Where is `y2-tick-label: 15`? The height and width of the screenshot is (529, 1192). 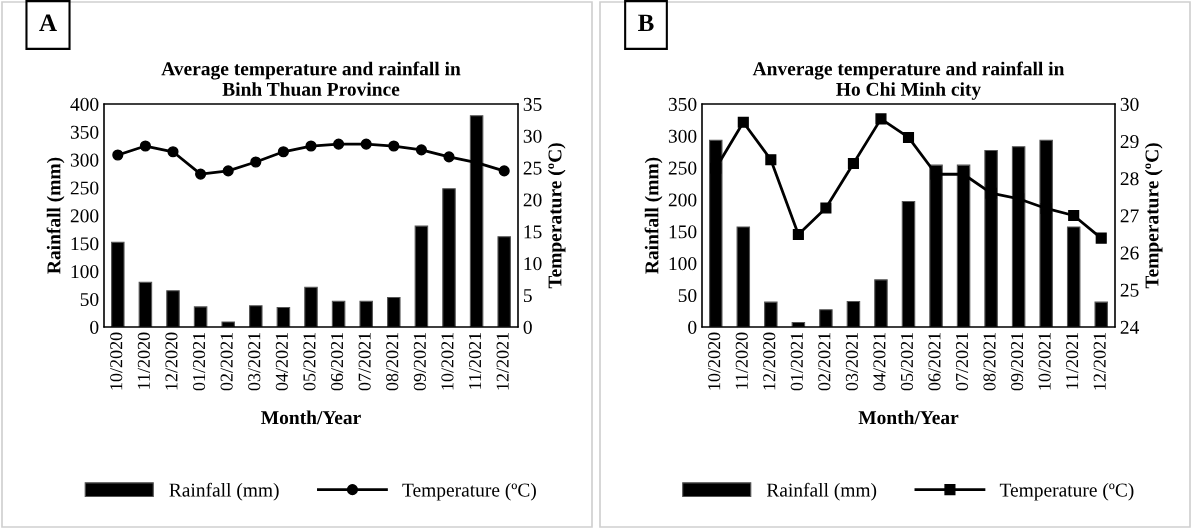
y2-tick-label: 15 is located at coordinates (533, 232).